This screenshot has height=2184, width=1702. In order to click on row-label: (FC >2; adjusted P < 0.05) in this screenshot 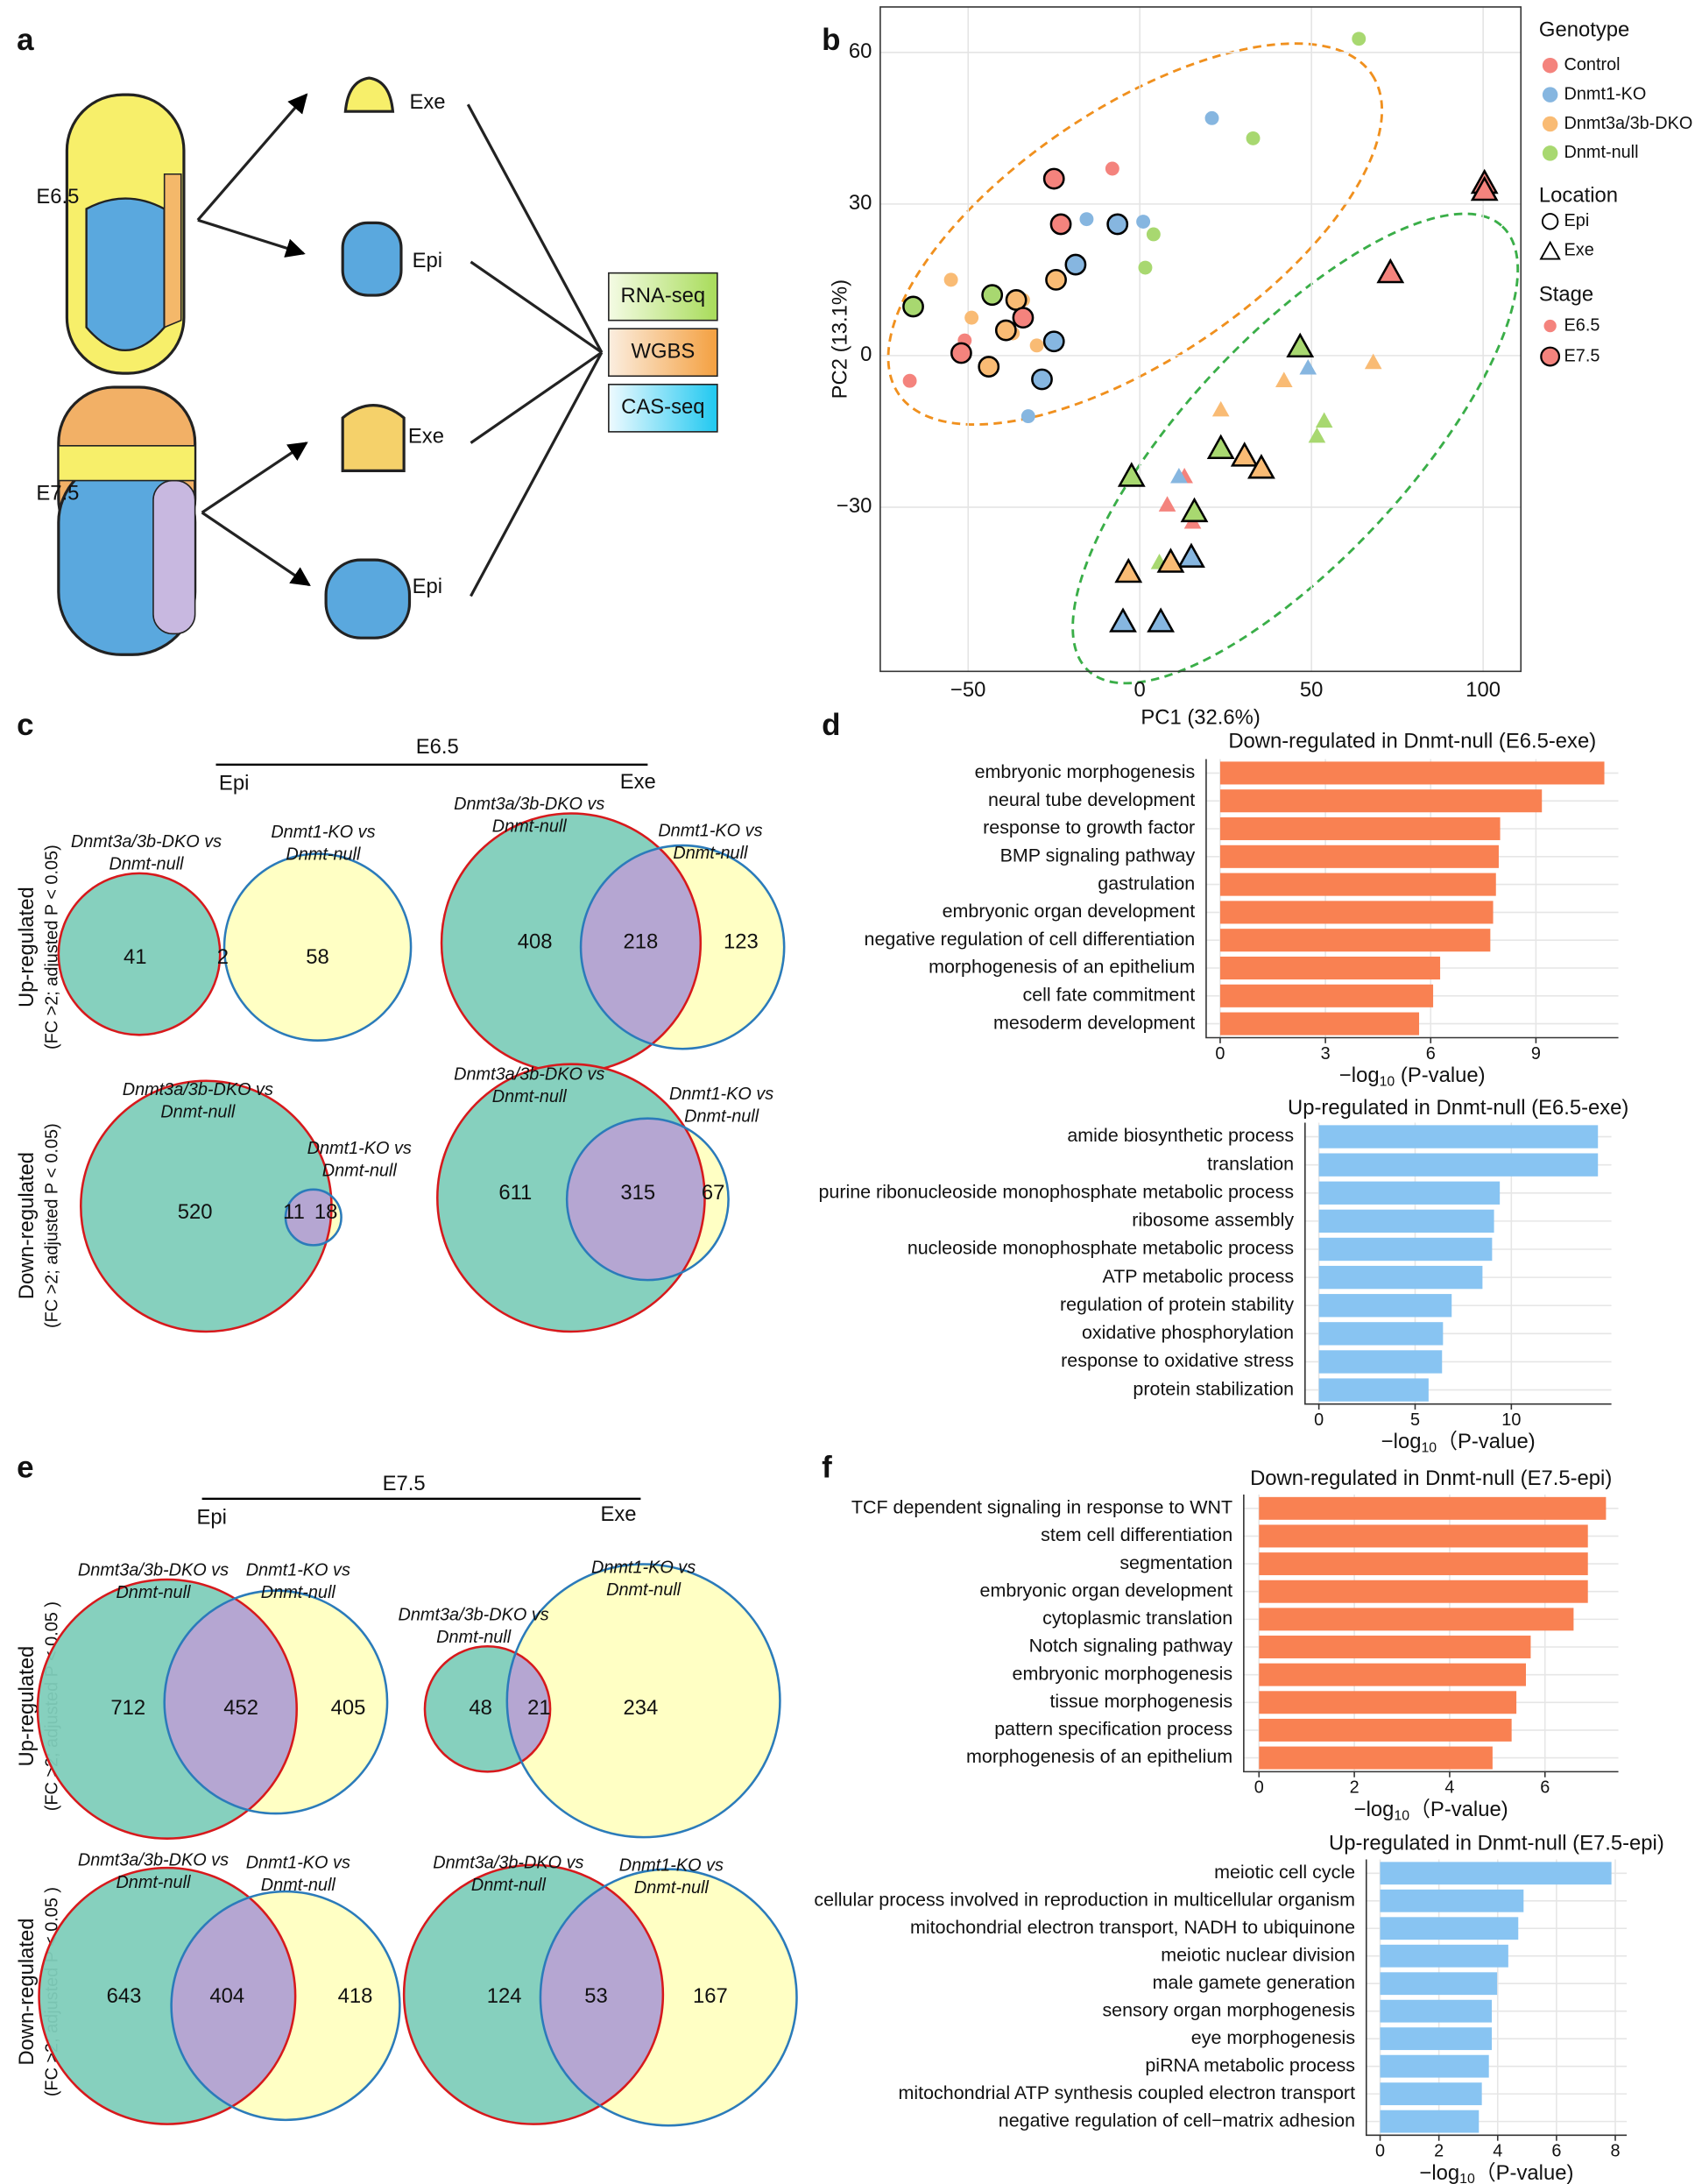, I will do `click(53, 1225)`.